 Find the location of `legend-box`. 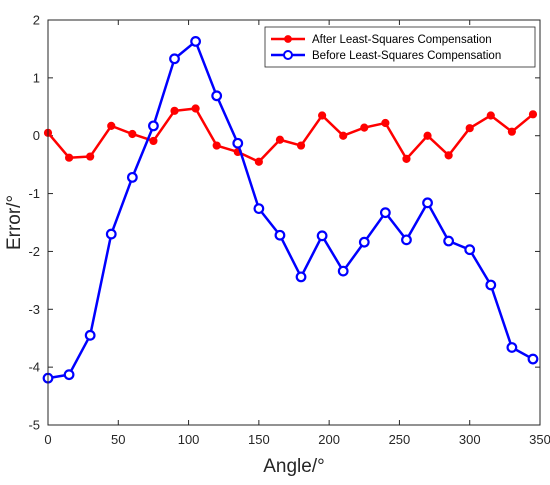

legend-box is located at coordinates (400, 47).